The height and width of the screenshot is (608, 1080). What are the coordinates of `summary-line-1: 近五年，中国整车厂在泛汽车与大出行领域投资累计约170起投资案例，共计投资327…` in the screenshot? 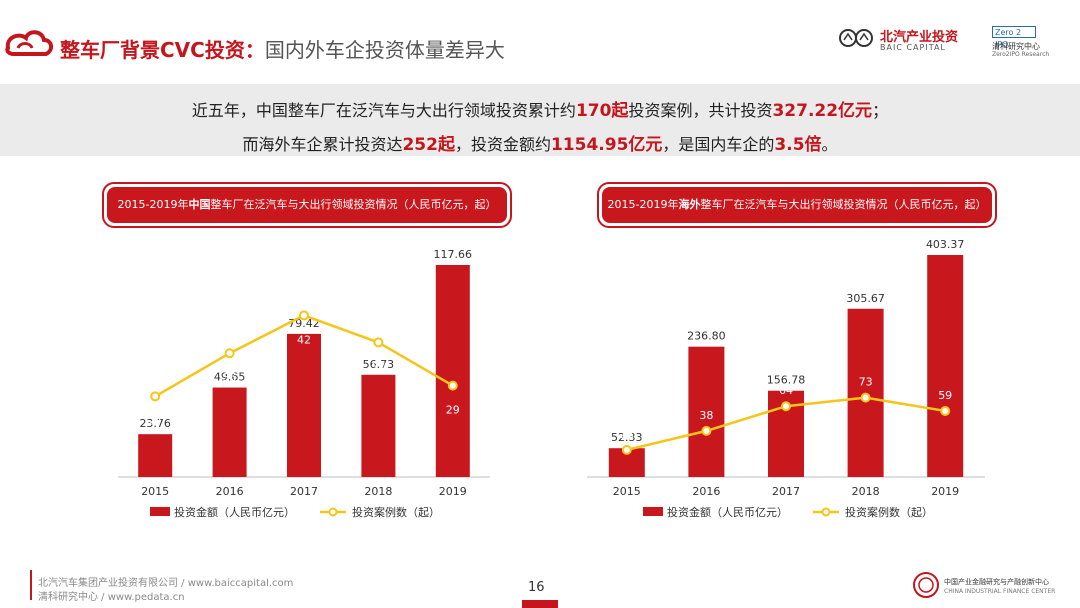 It's located at (540, 111).